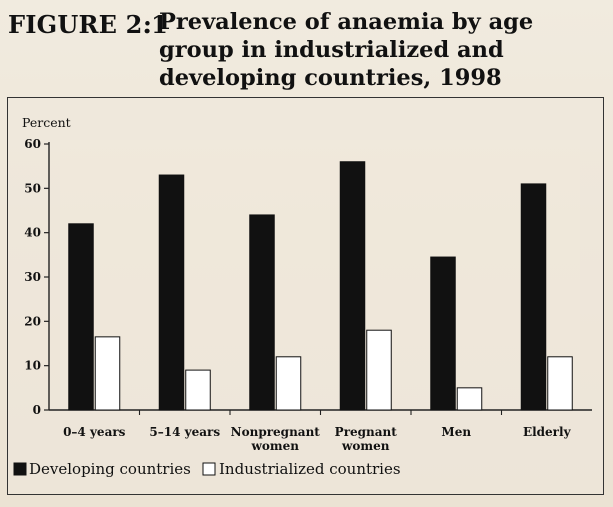 The height and width of the screenshot is (507, 613). What do you see at coordinates (32, 321) in the screenshot?
I see `y-tick-label-20: 20` at bounding box center [32, 321].